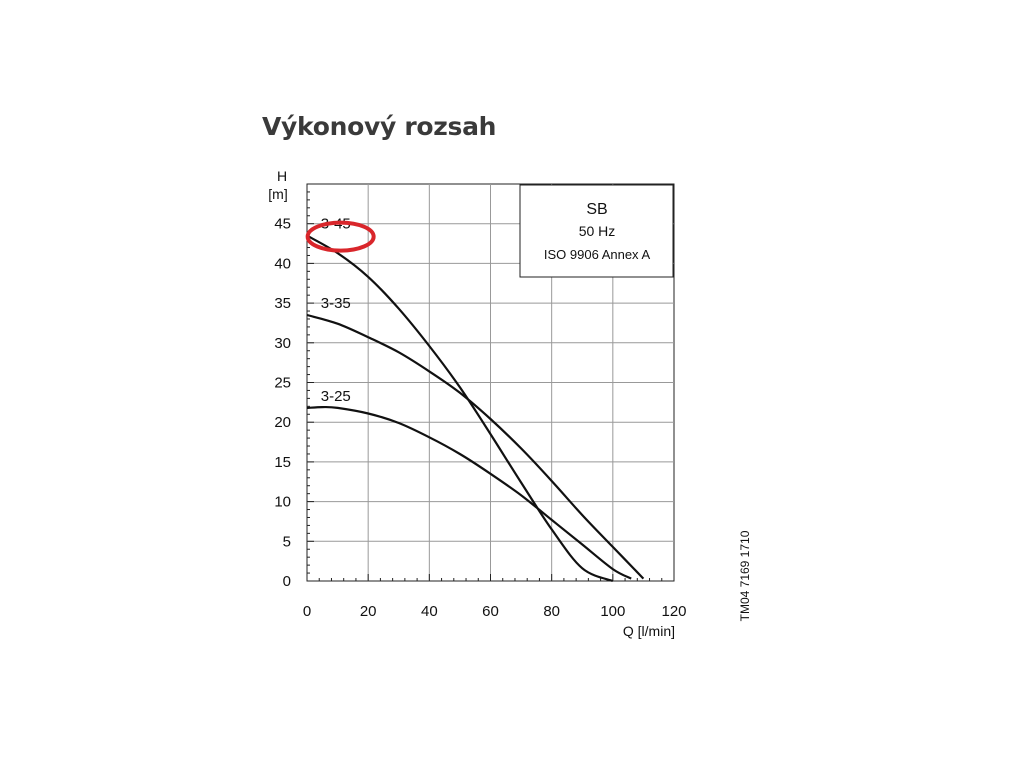 The height and width of the screenshot is (768, 1024). What do you see at coordinates (368, 611) in the screenshot?
I see `x-tick-label: 20` at bounding box center [368, 611].